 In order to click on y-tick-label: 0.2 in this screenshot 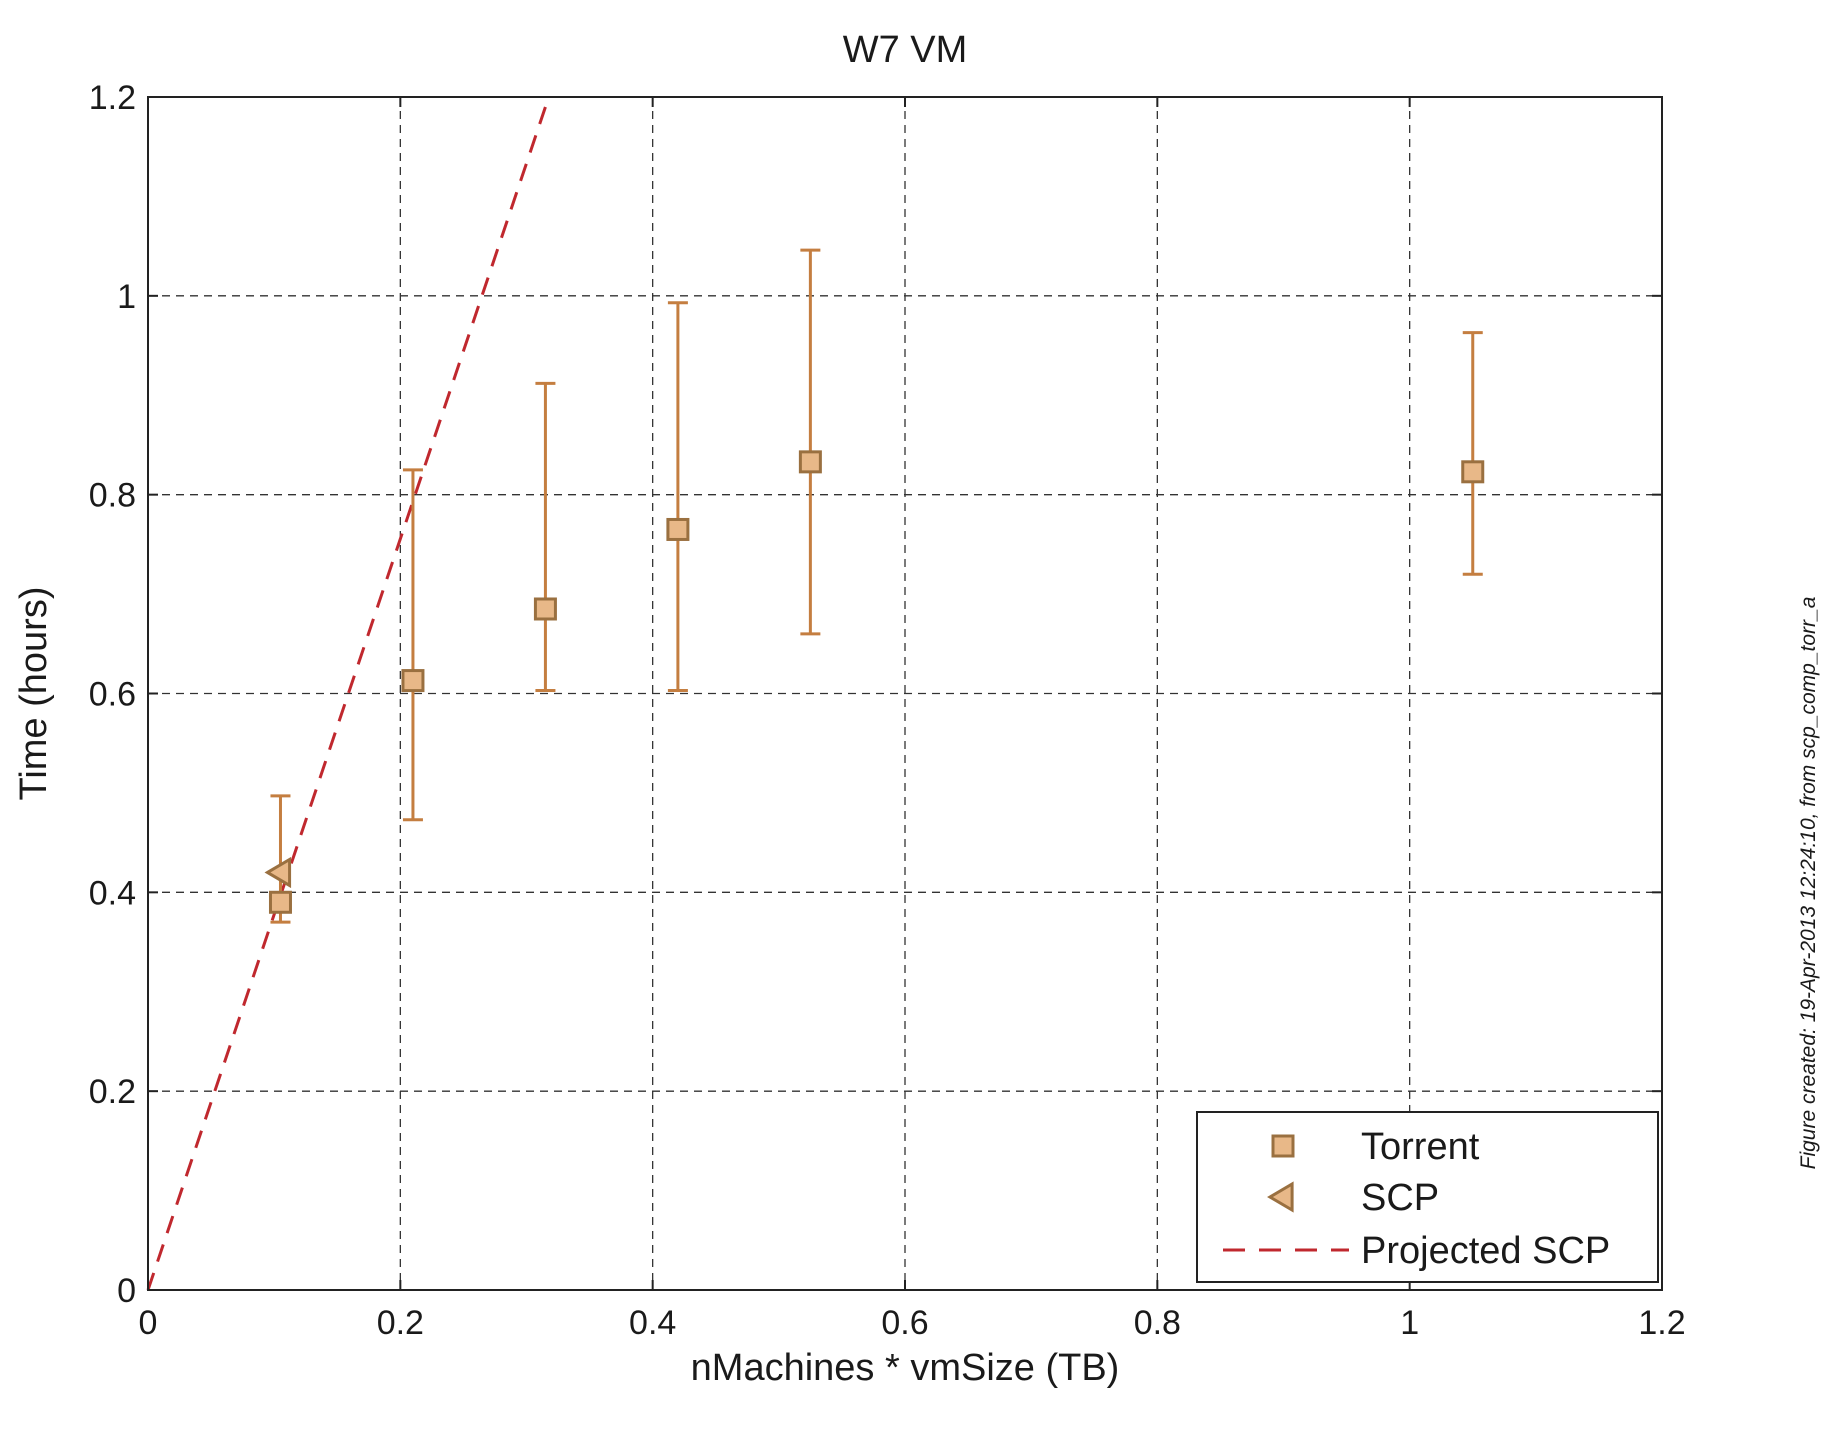, I will do `click(112, 1092)`.